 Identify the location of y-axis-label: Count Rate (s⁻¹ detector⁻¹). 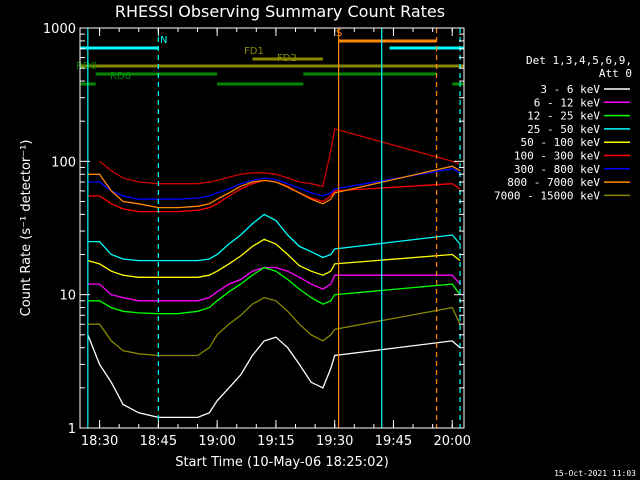
(26, 228).